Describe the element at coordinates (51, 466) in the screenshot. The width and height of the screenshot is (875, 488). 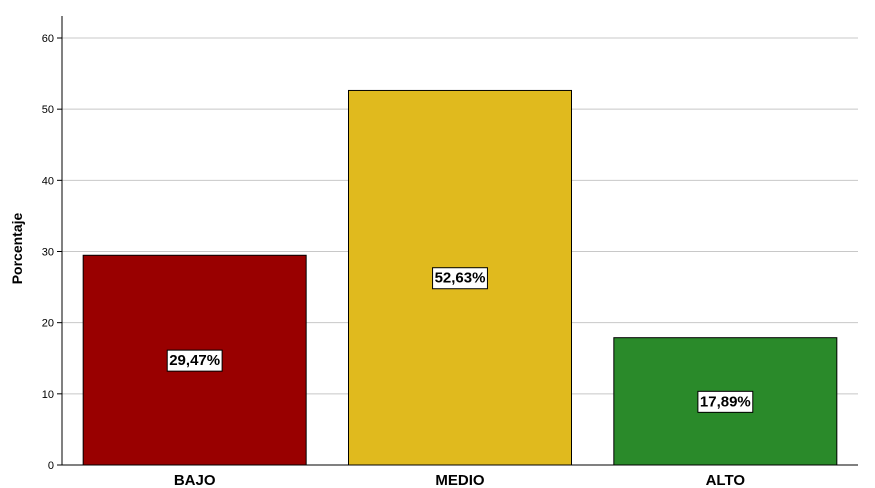
I see `y-tick-label: 0` at that location.